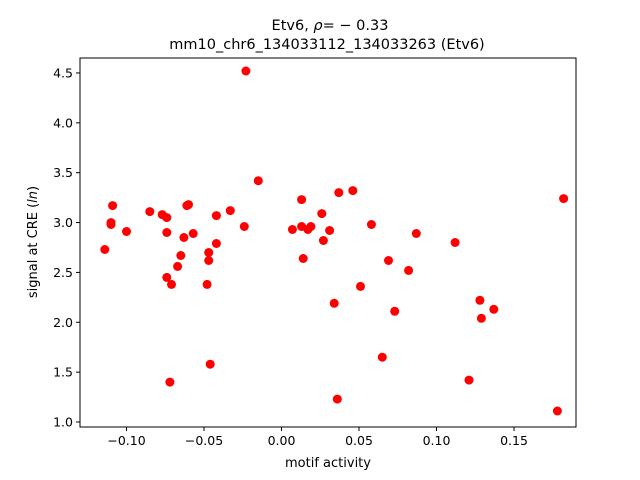 Image resolution: width=640 pixels, height=480 pixels. I want to click on title-prefix: Etv6,, so click(293, 26).